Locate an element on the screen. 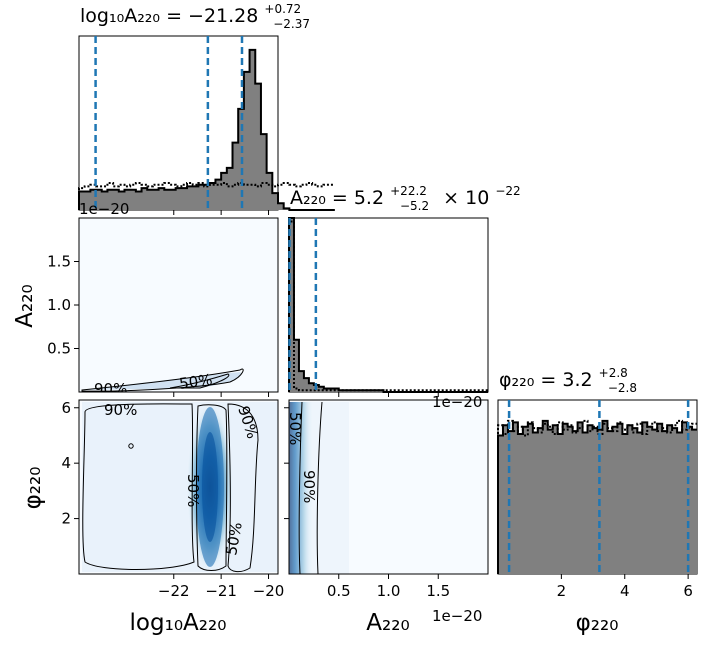 This screenshot has width=707, height=646. offset-text-A220-hist: 1e−20 is located at coordinates (457, 402).